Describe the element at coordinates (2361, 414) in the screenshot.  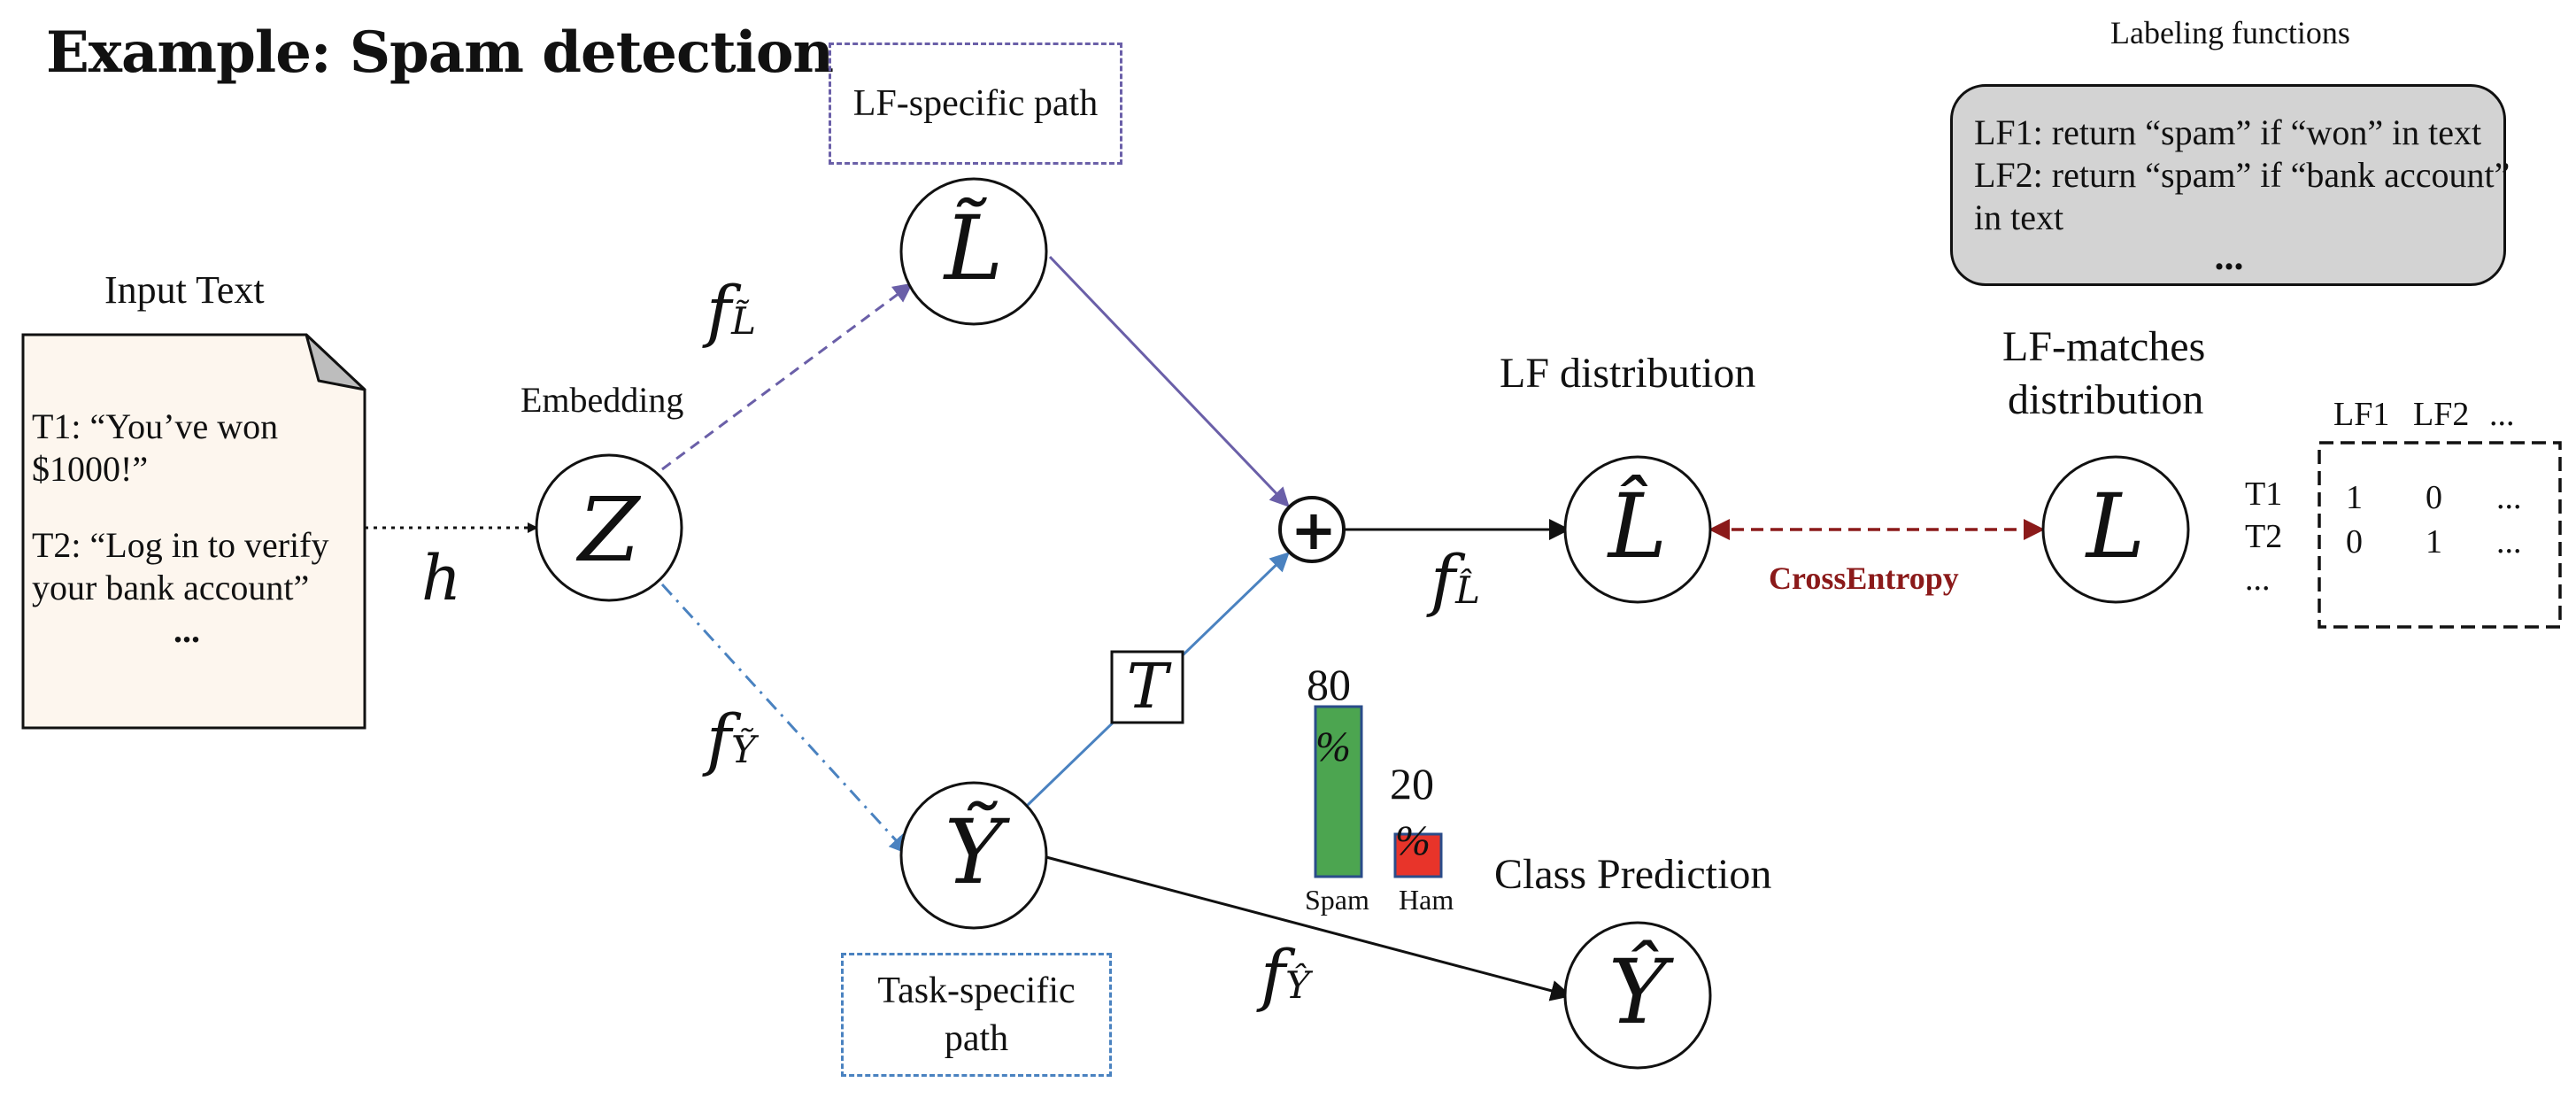
I see `matrix-col-header-lf1: LF1` at that location.